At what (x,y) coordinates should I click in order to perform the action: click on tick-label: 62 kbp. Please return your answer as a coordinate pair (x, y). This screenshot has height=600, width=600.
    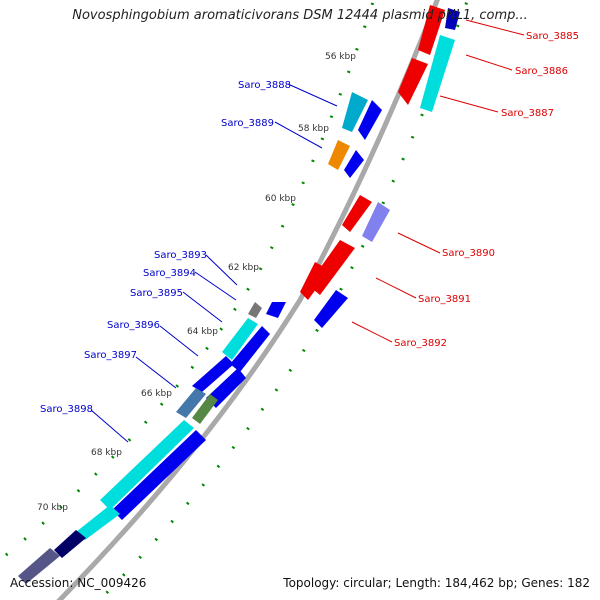
    Looking at the image, I should click on (243, 268).